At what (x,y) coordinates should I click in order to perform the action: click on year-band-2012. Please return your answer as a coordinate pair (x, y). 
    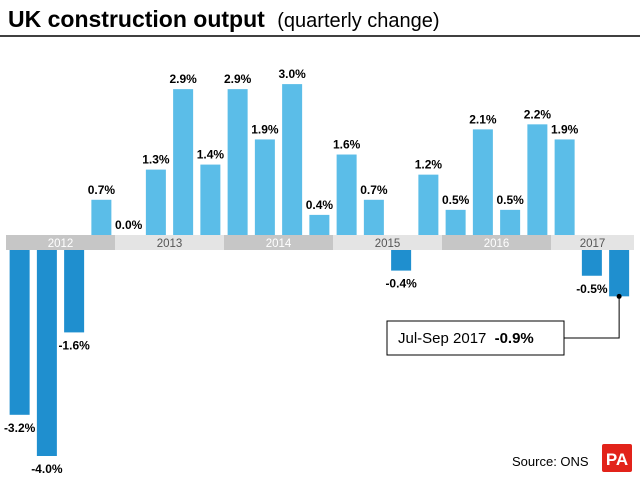
    Looking at the image, I should click on (60, 242).